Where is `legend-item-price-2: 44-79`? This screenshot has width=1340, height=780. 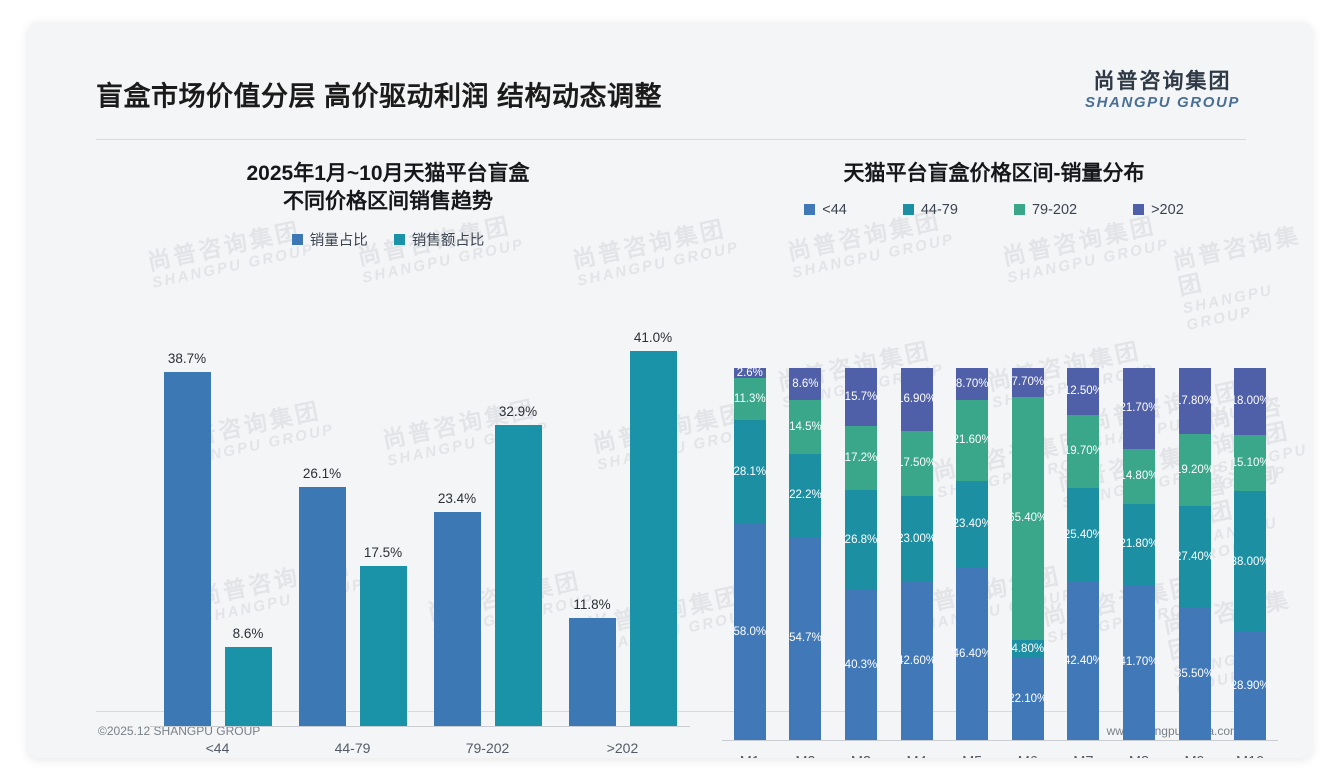 legend-item-price-2: 44-79 is located at coordinates (930, 210).